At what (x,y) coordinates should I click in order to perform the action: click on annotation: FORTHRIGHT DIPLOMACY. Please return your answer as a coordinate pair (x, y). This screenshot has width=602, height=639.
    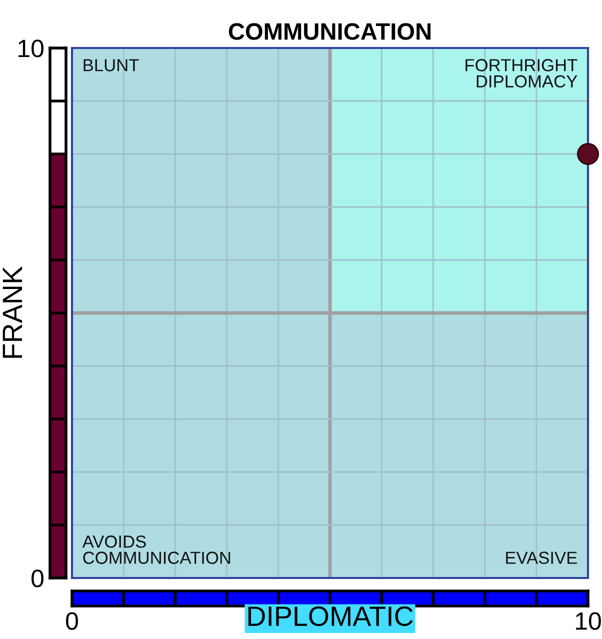
    Looking at the image, I should click on (522, 73).